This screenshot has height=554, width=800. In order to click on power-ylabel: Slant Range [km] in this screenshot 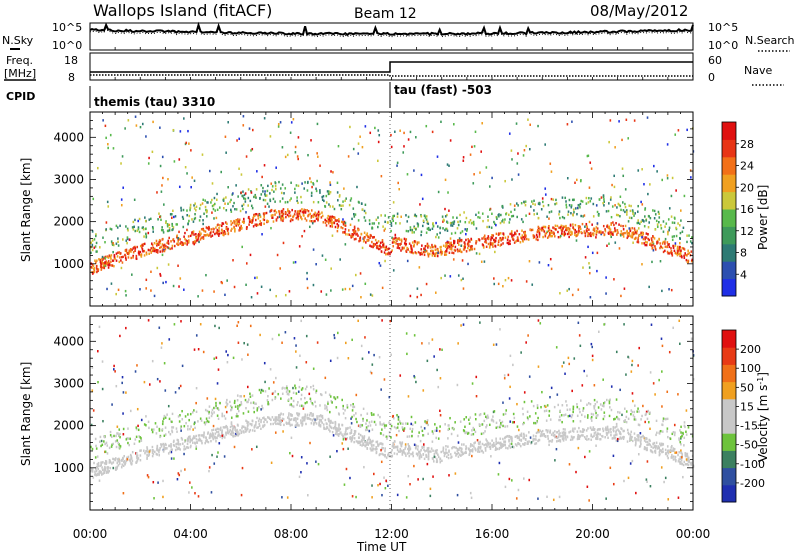, I will do `click(26, 210)`.